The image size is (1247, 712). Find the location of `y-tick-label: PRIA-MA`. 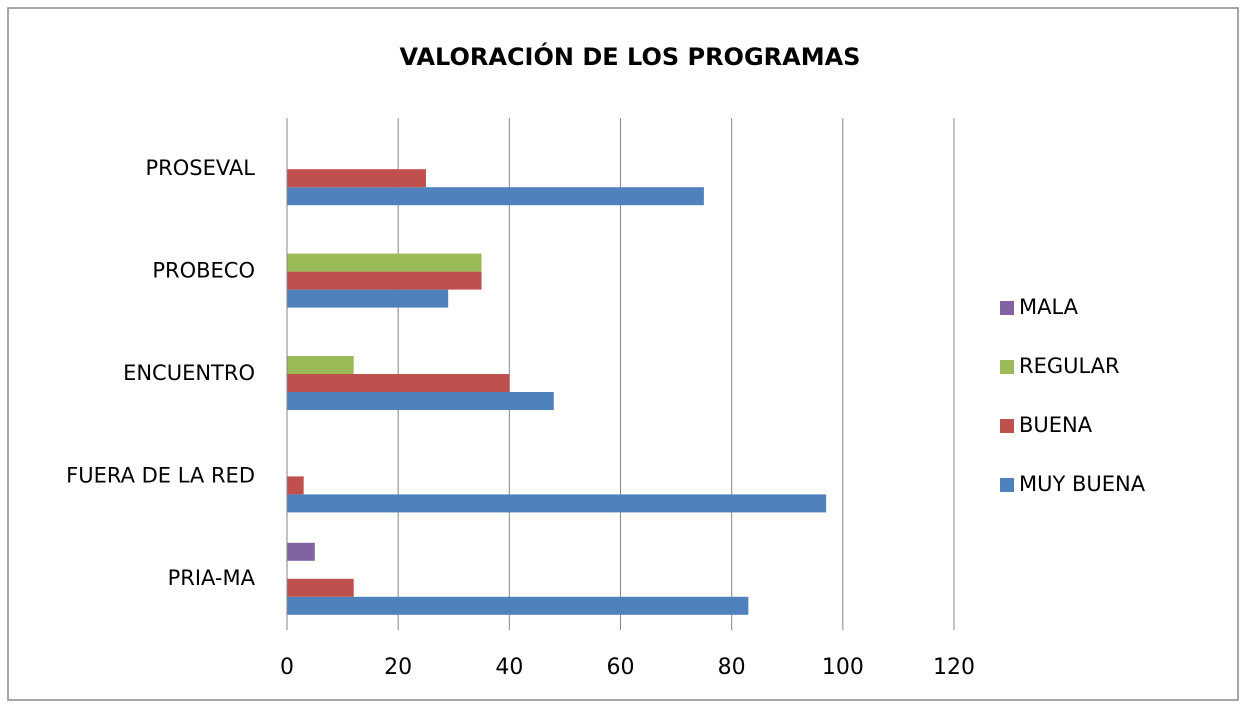

y-tick-label: PRIA-MA is located at coordinates (212, 578).